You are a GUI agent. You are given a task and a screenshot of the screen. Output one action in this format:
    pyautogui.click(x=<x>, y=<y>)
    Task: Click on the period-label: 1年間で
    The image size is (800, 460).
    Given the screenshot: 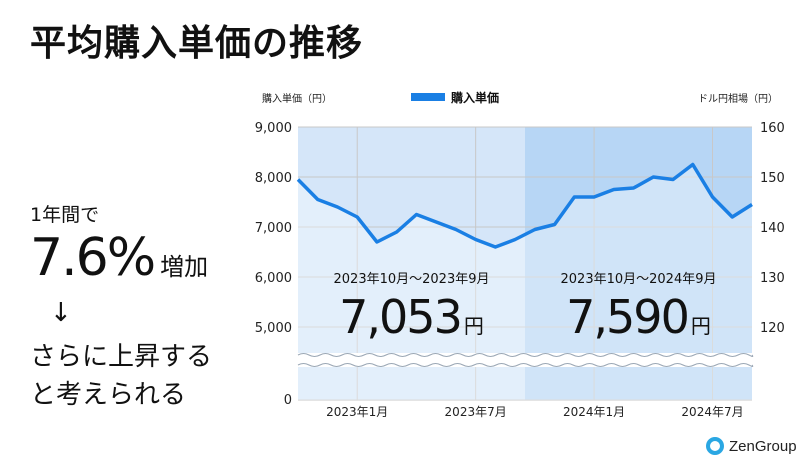 What is the action you would take?
    pyautogui.click(x=65, y=215)
    